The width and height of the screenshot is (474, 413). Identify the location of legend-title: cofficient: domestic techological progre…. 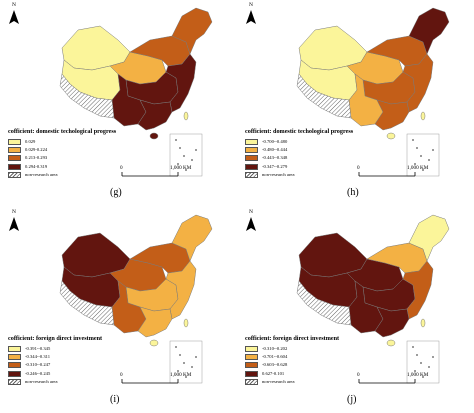
(62, 131).